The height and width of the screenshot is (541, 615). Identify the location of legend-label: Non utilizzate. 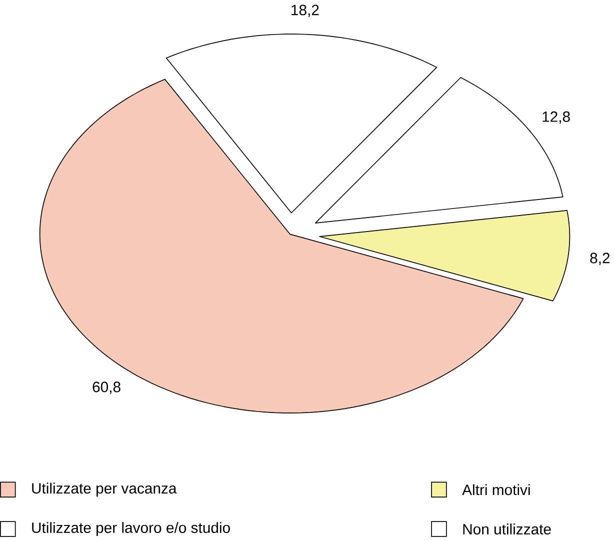
(507, 529).